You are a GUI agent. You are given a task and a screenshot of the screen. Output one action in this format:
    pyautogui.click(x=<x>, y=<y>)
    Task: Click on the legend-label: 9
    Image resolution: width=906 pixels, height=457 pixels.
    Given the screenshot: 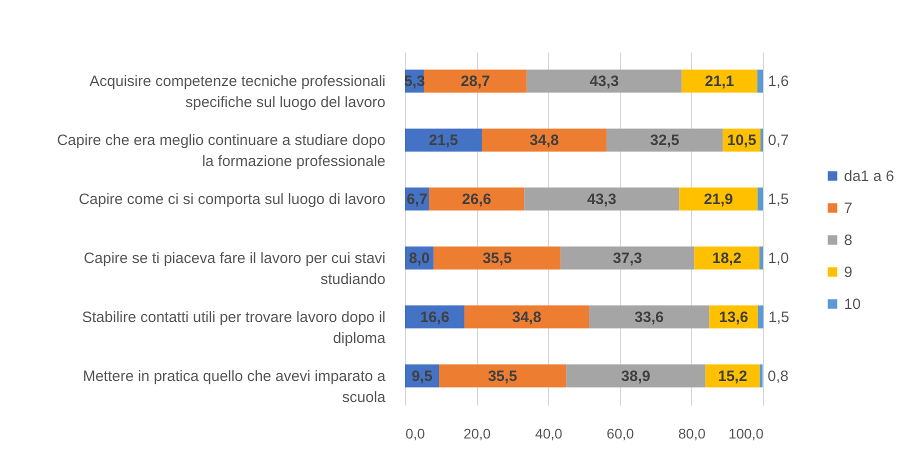 What is the action you would take?
    pyautogui.click(x=848, y=272)
    